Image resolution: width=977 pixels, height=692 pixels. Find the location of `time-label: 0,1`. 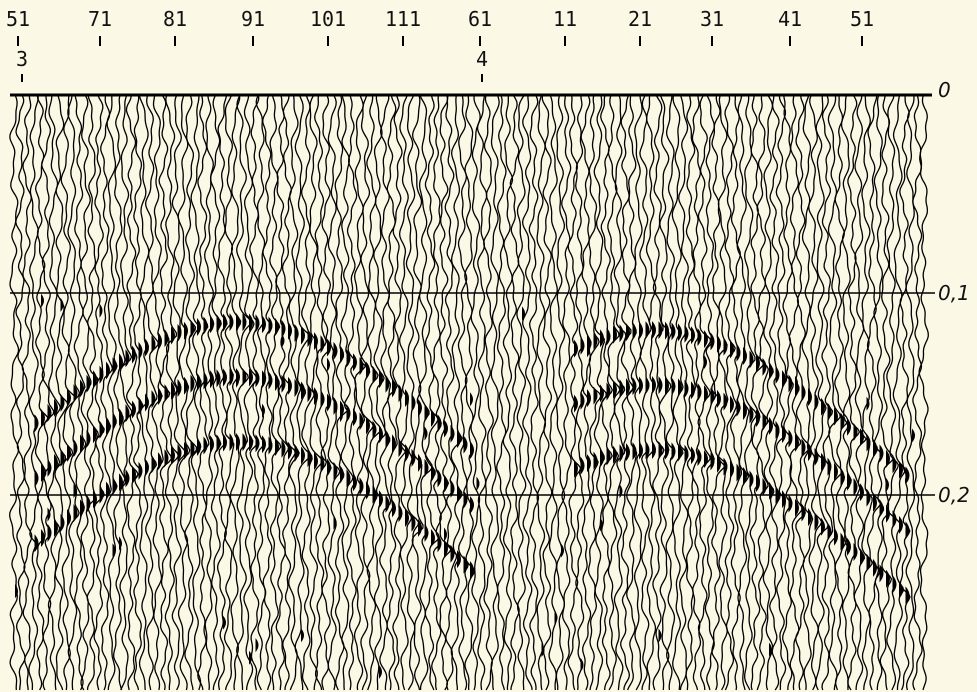

time-label: 0,1 is located at coordinates (954, 293).